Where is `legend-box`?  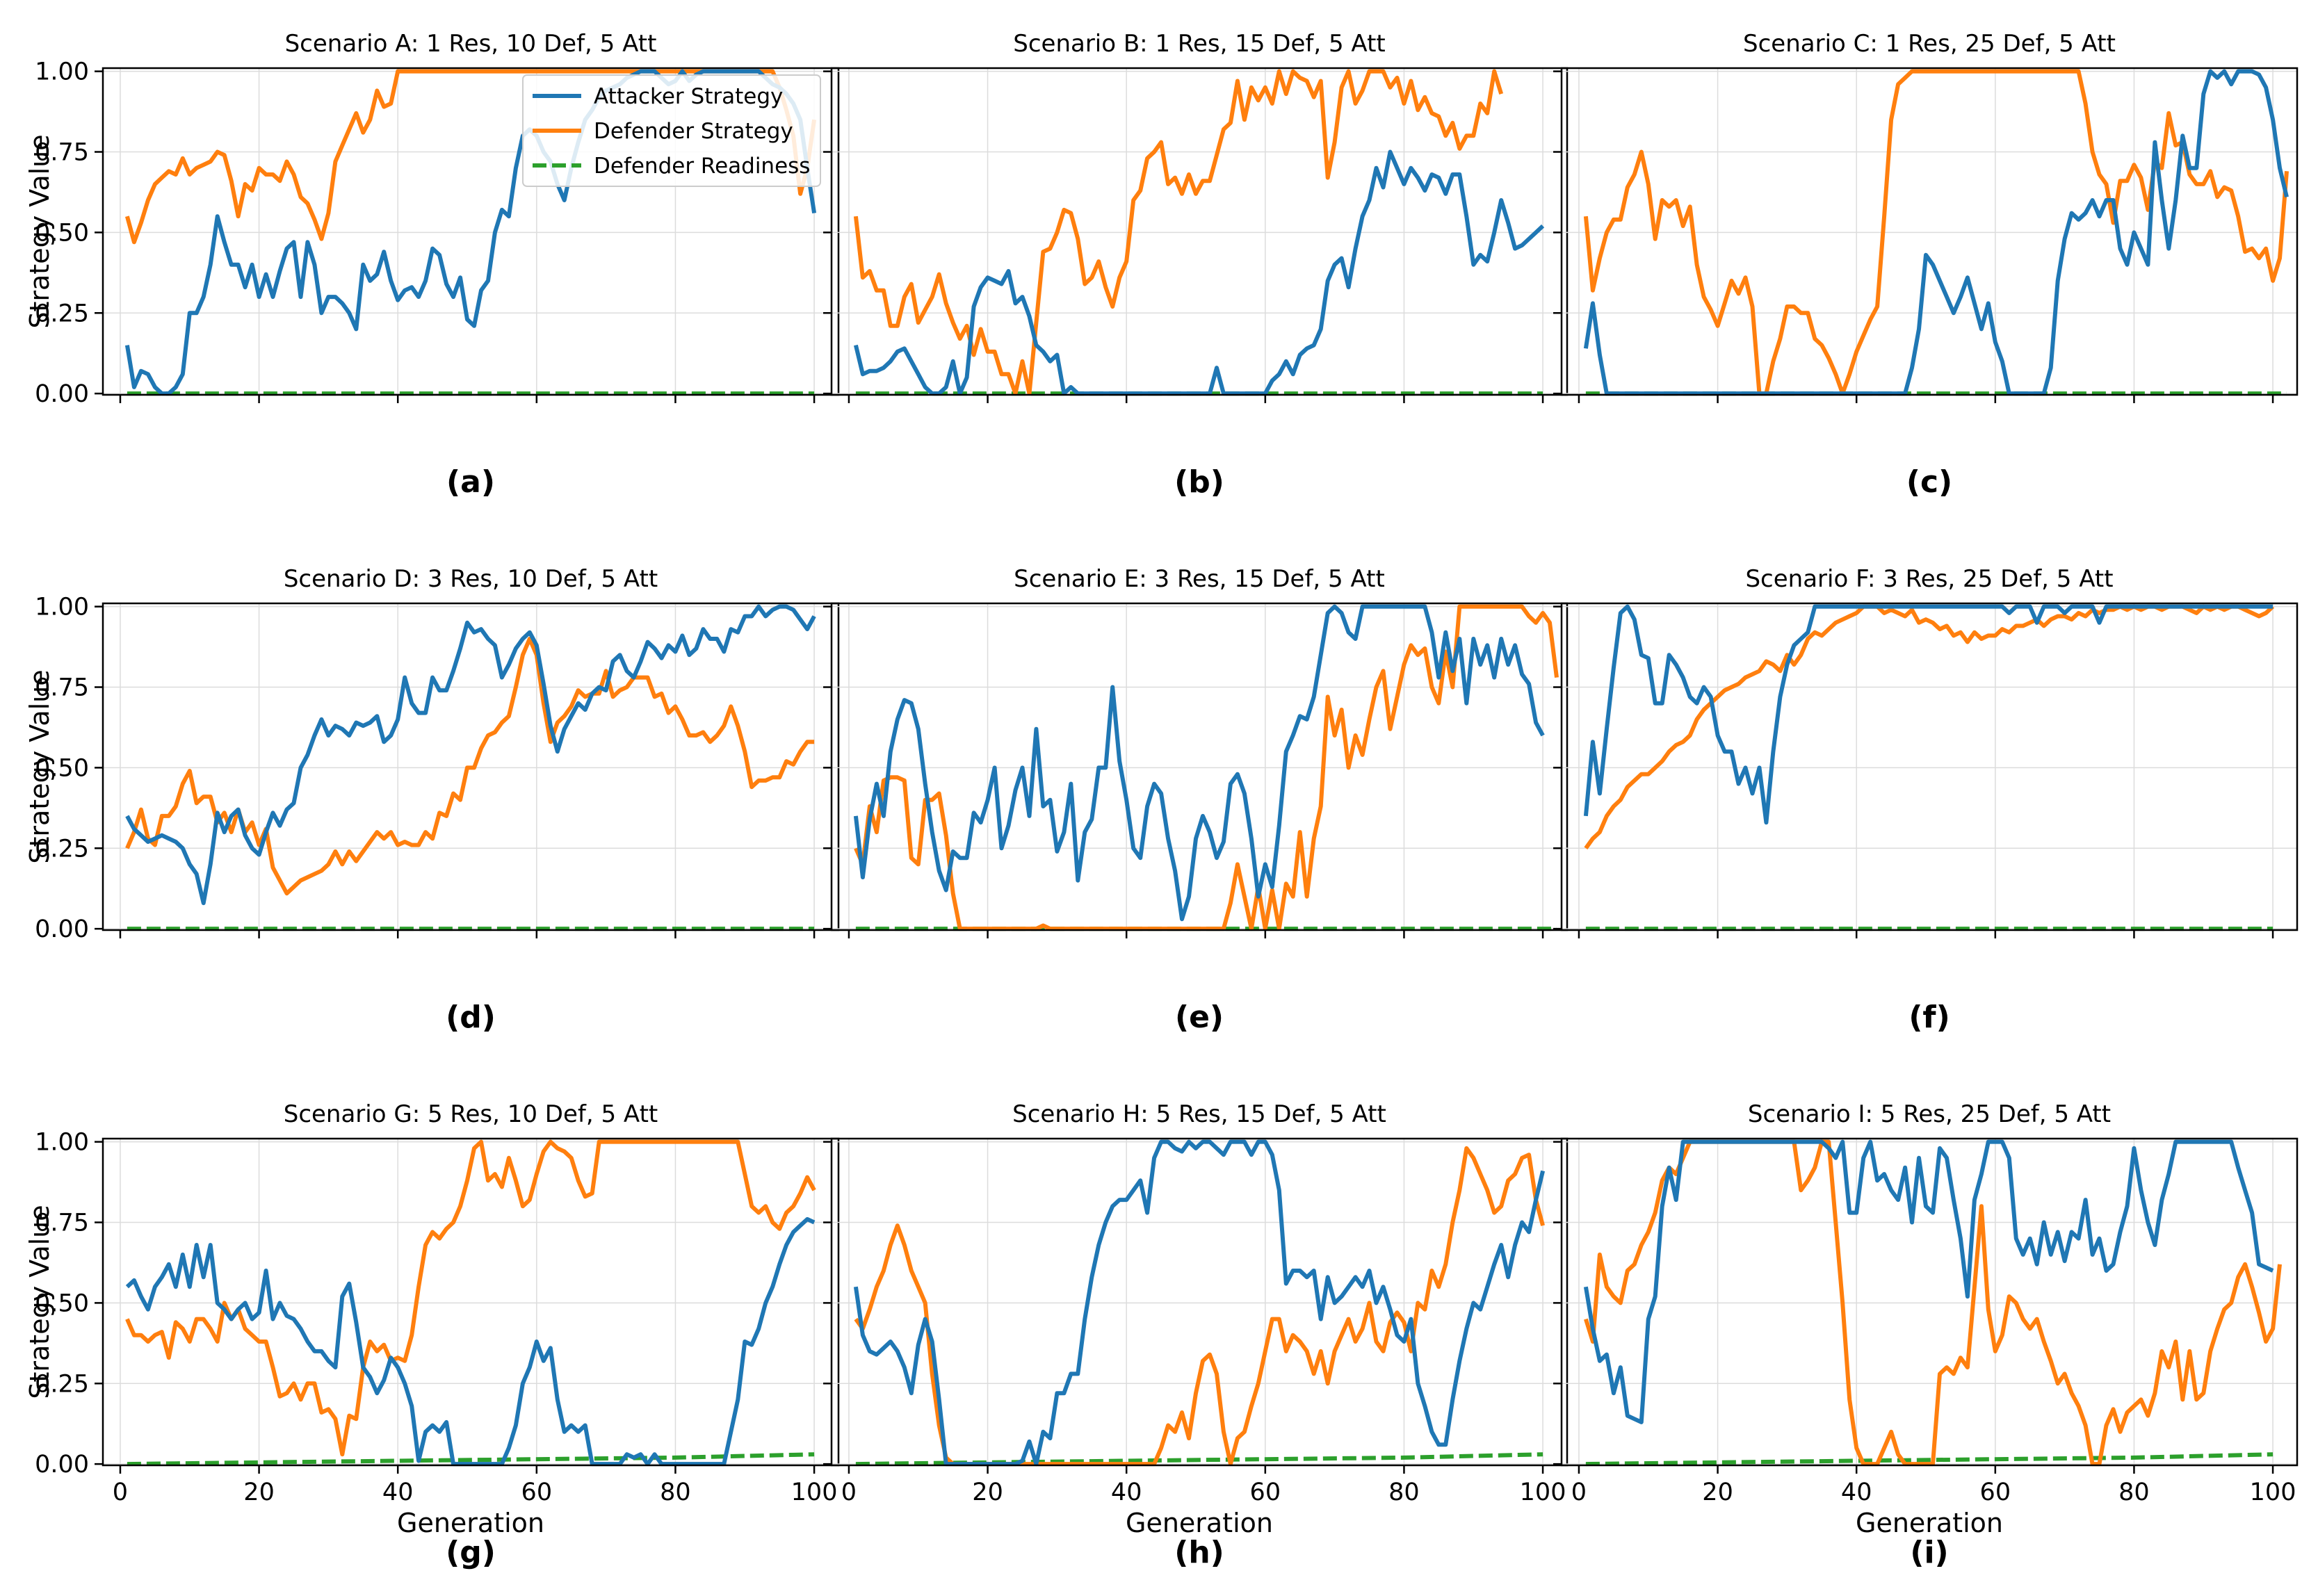
legend-box is located at coordinates (671, 130).